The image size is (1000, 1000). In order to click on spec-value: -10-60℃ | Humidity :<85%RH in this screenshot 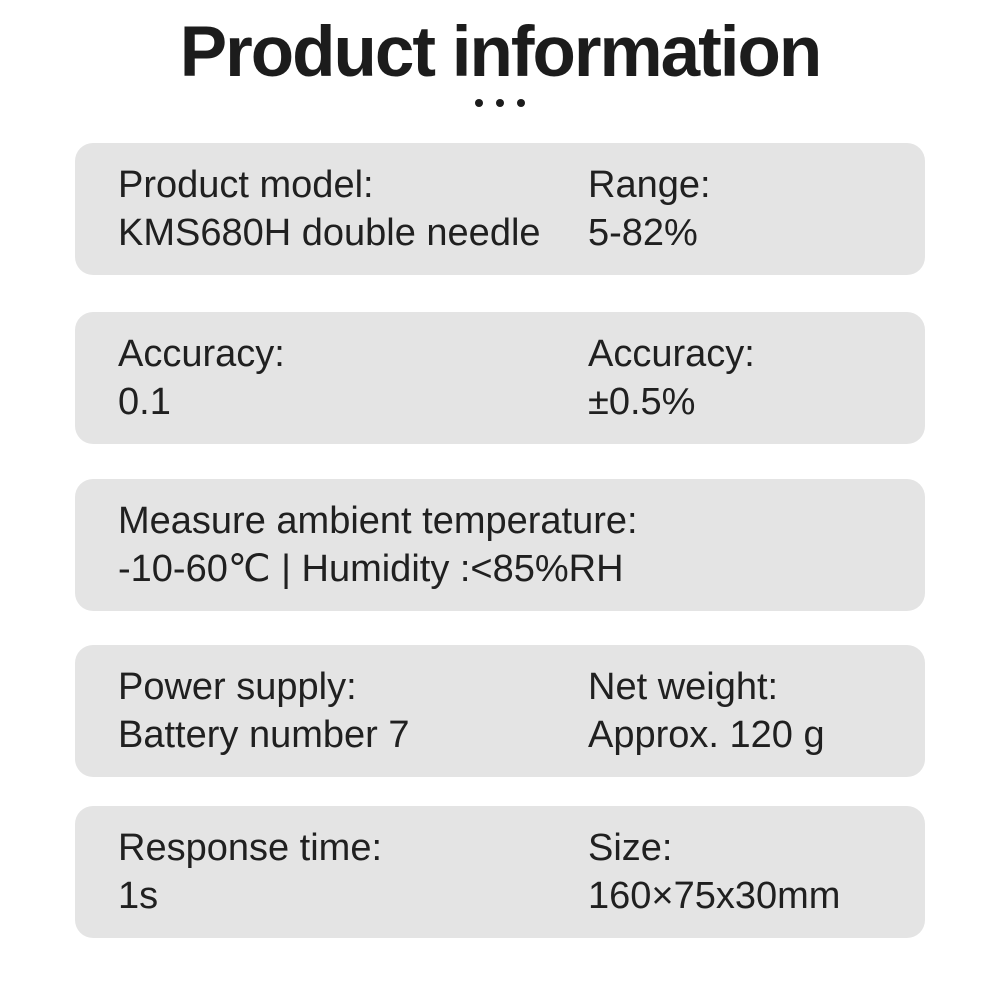, I will do `click(371, 569)`.